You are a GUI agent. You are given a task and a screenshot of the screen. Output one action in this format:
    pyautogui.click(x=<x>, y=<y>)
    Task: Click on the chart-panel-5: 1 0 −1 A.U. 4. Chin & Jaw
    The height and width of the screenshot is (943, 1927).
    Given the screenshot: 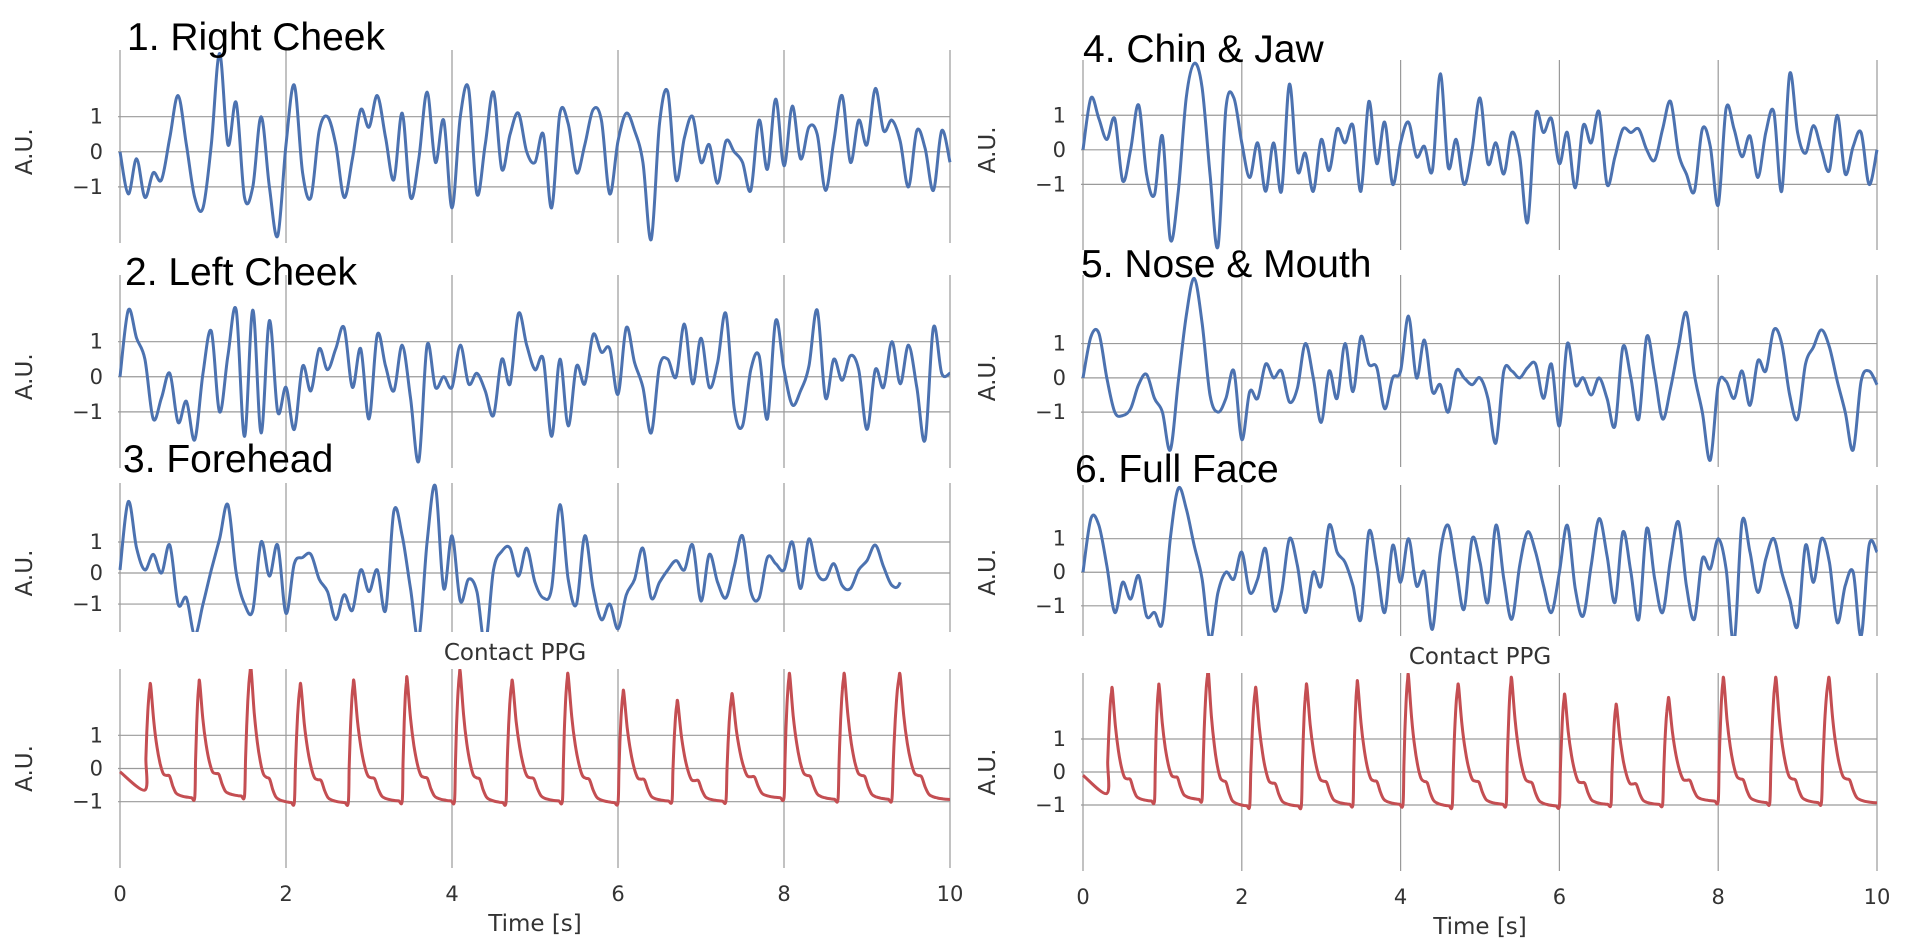 What is the action you would take?
    pyautogui.click(x=1427, y=139)
    